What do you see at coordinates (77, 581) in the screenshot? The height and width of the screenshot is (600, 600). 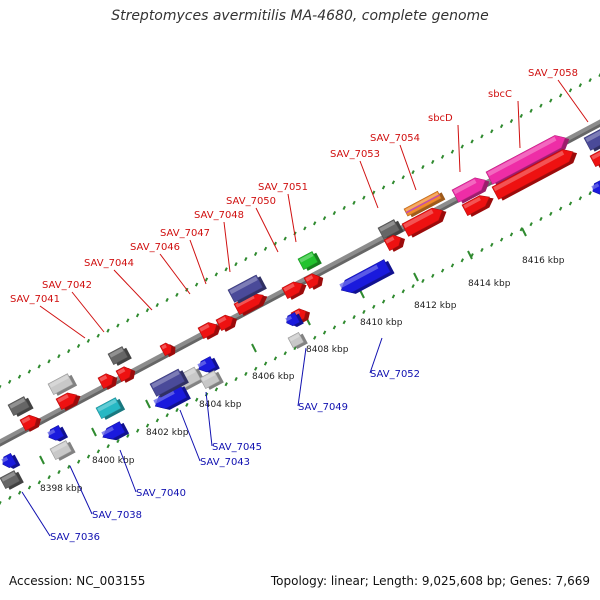 I see `accession-text: Accession: NC_003155` at bounding box center [77, 581].